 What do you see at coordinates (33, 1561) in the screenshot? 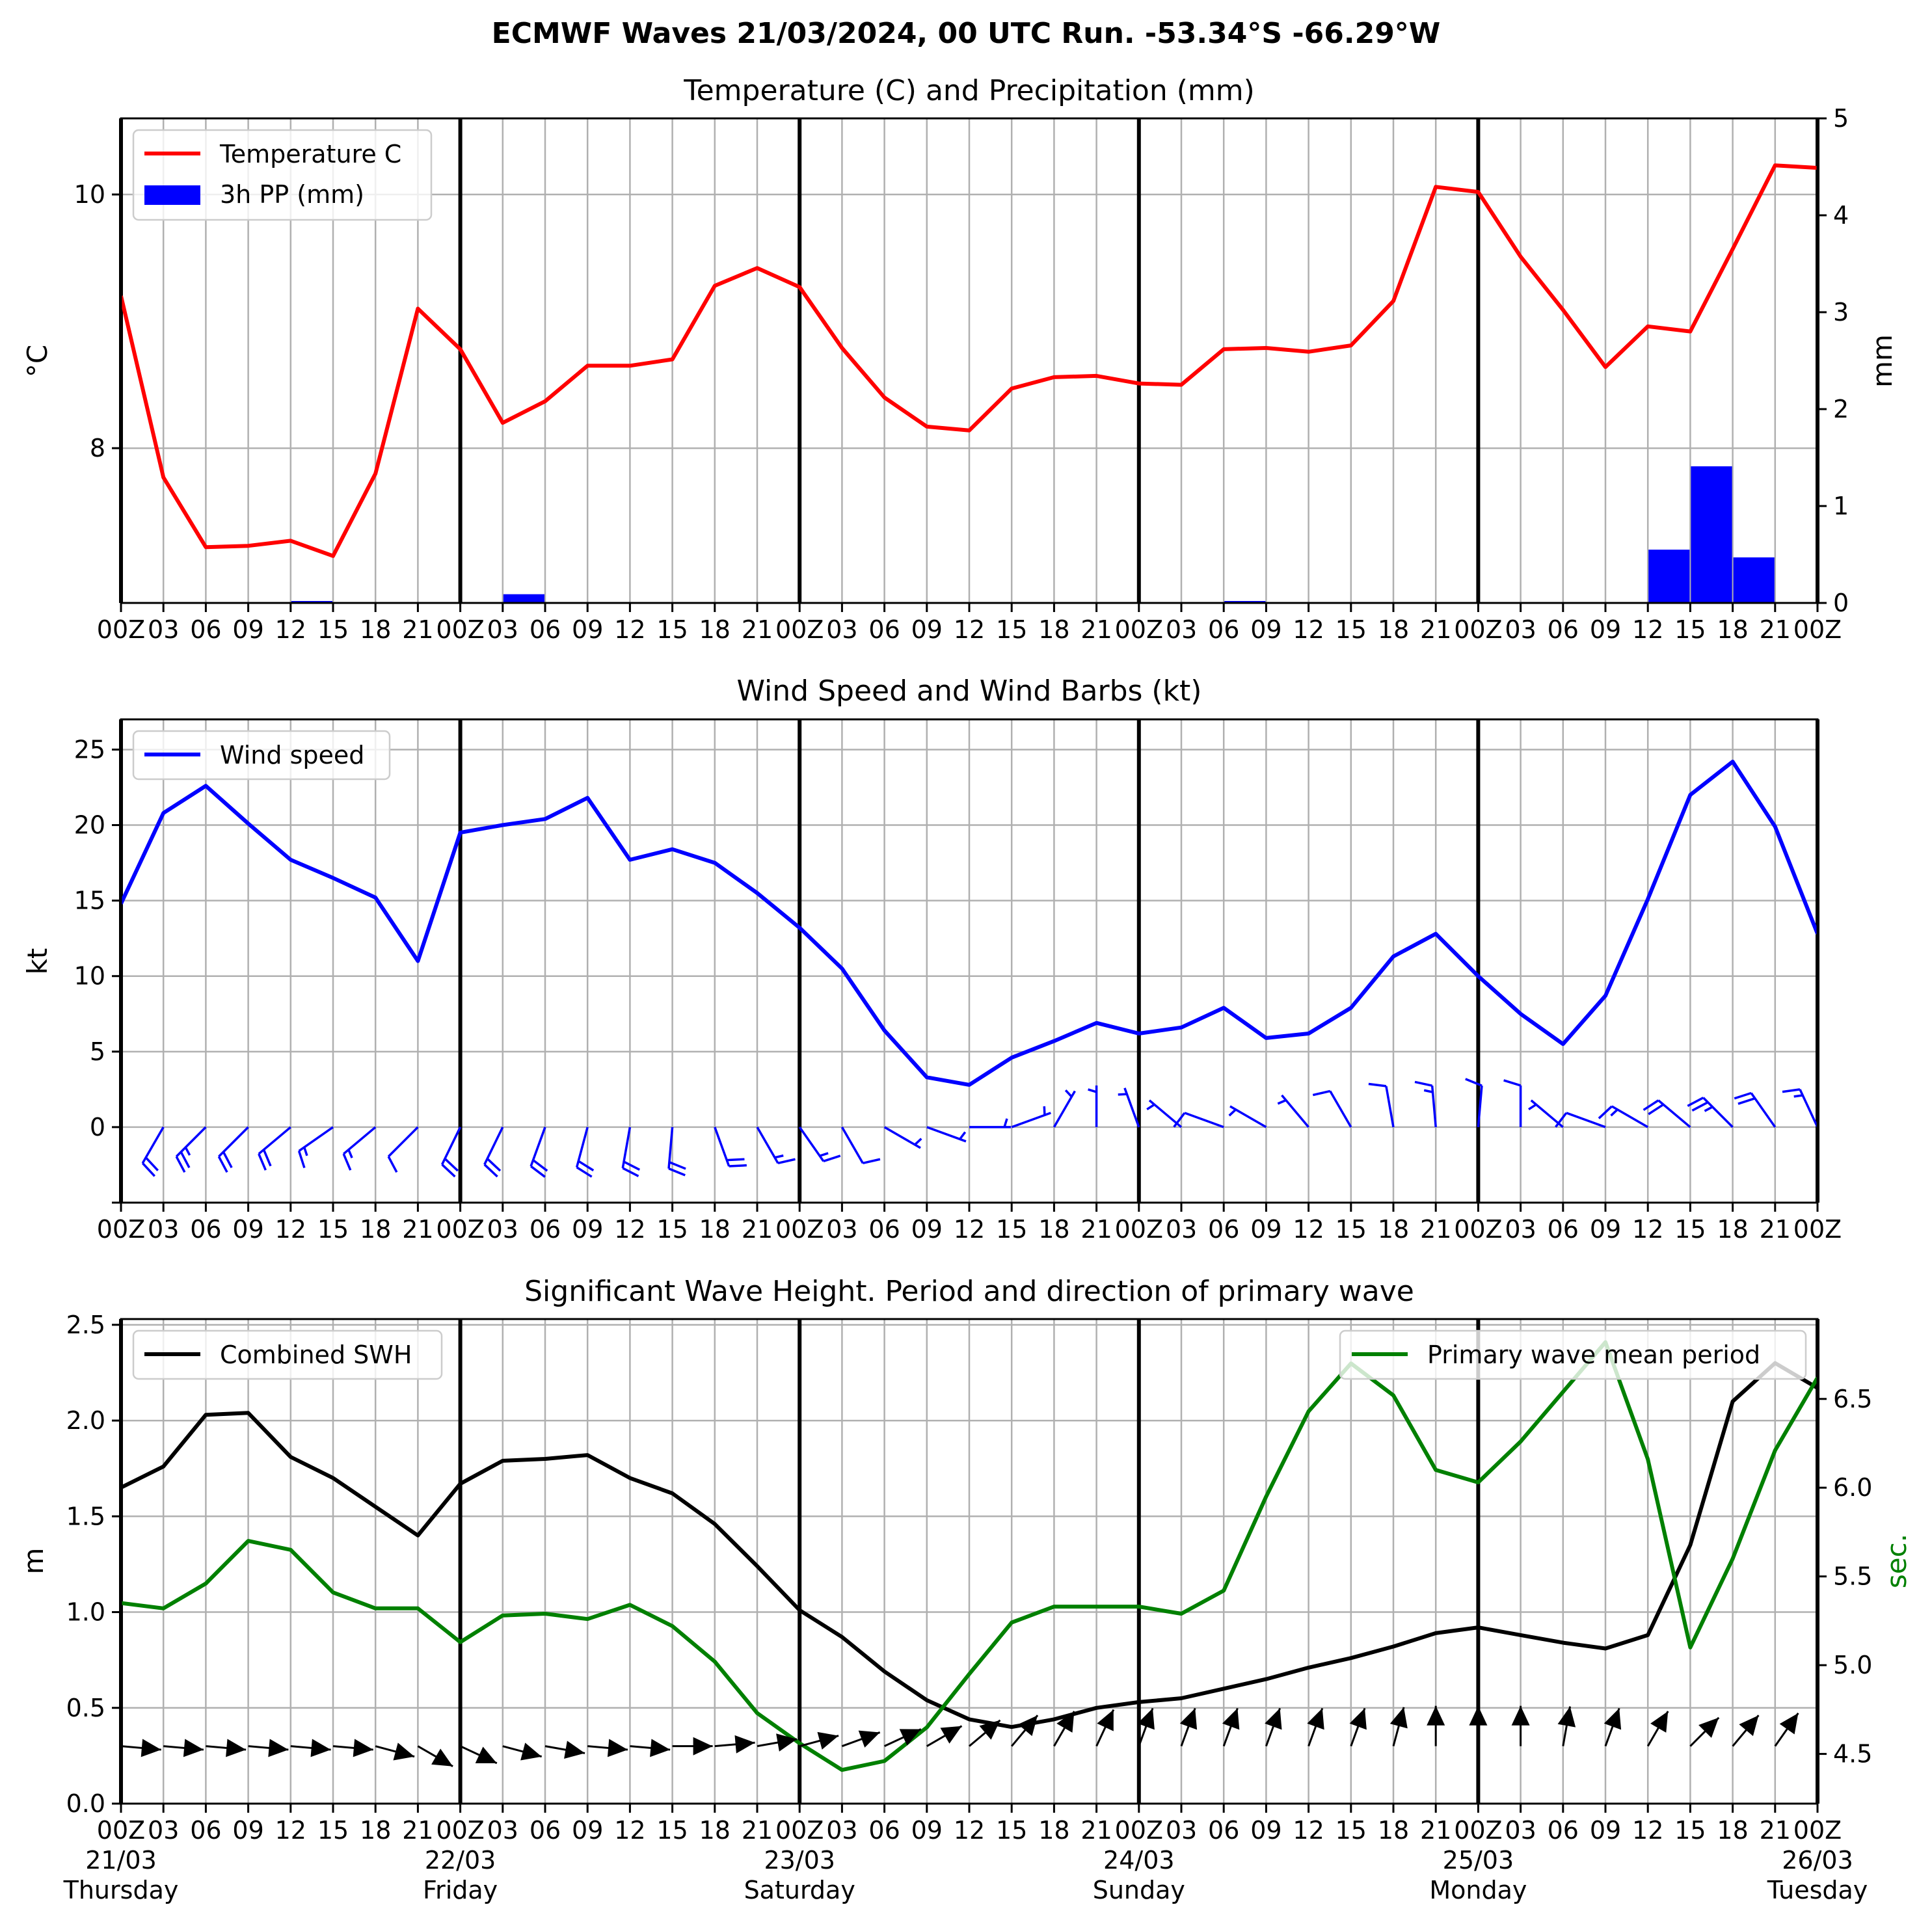
I see `wave-height-y-axis-label: m` at bounding box center [33, 1561].